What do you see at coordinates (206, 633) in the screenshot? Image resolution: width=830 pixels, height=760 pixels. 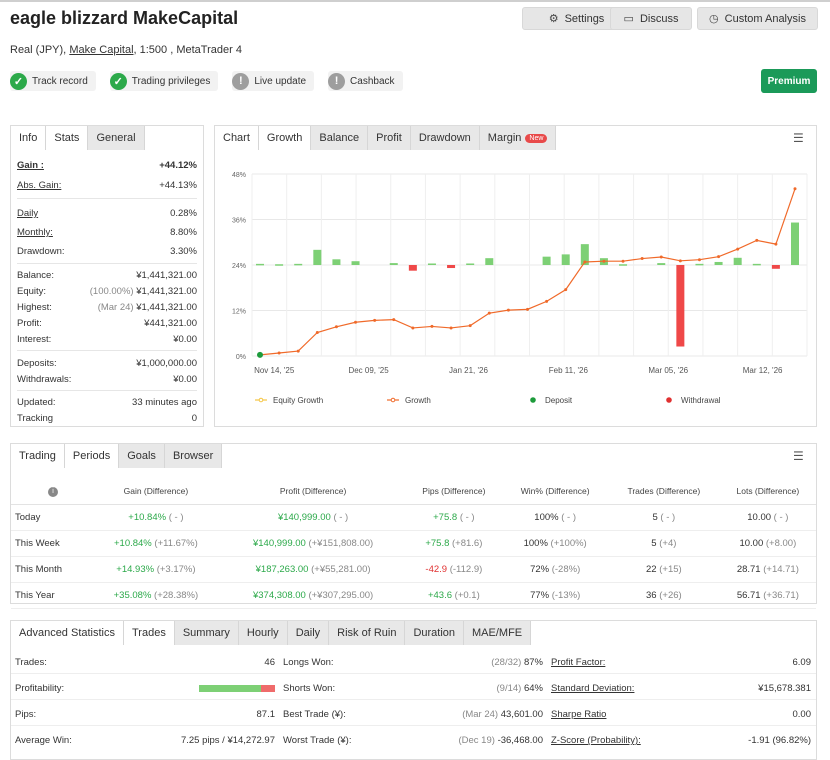 I see `tab-summary: Summary` at bounding box center [206, 633].